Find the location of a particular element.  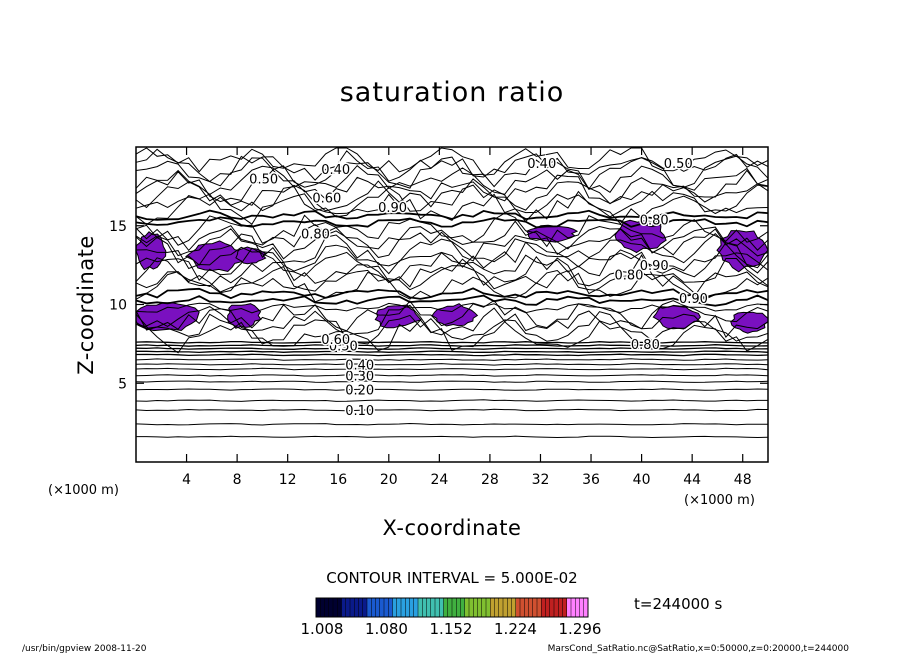

contour-label: 0.10 is located at coordinates (359, 411).